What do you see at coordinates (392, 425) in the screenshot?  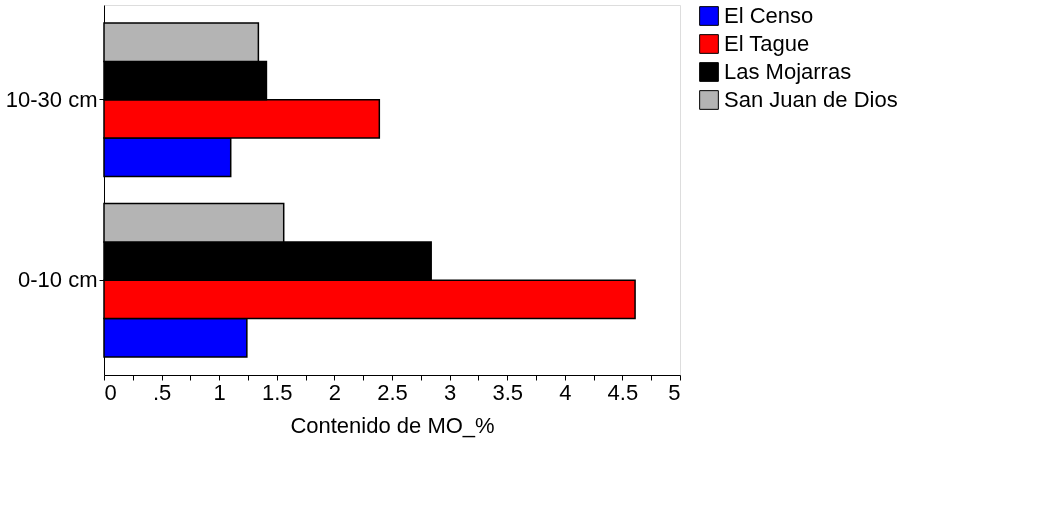 I see `x-axis-title: Contenido de MO_%` at bounding box center [392, 425].